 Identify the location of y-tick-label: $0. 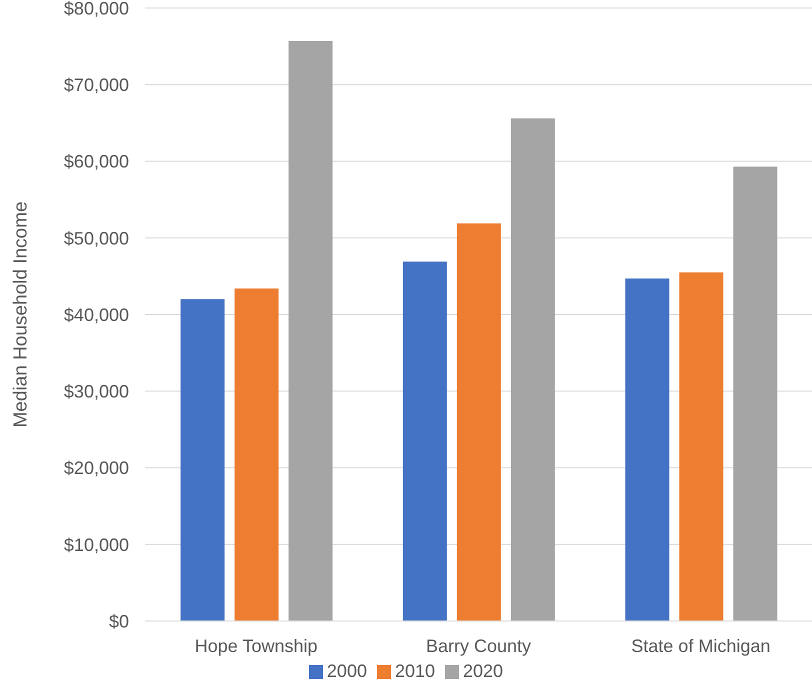
(118, 621).